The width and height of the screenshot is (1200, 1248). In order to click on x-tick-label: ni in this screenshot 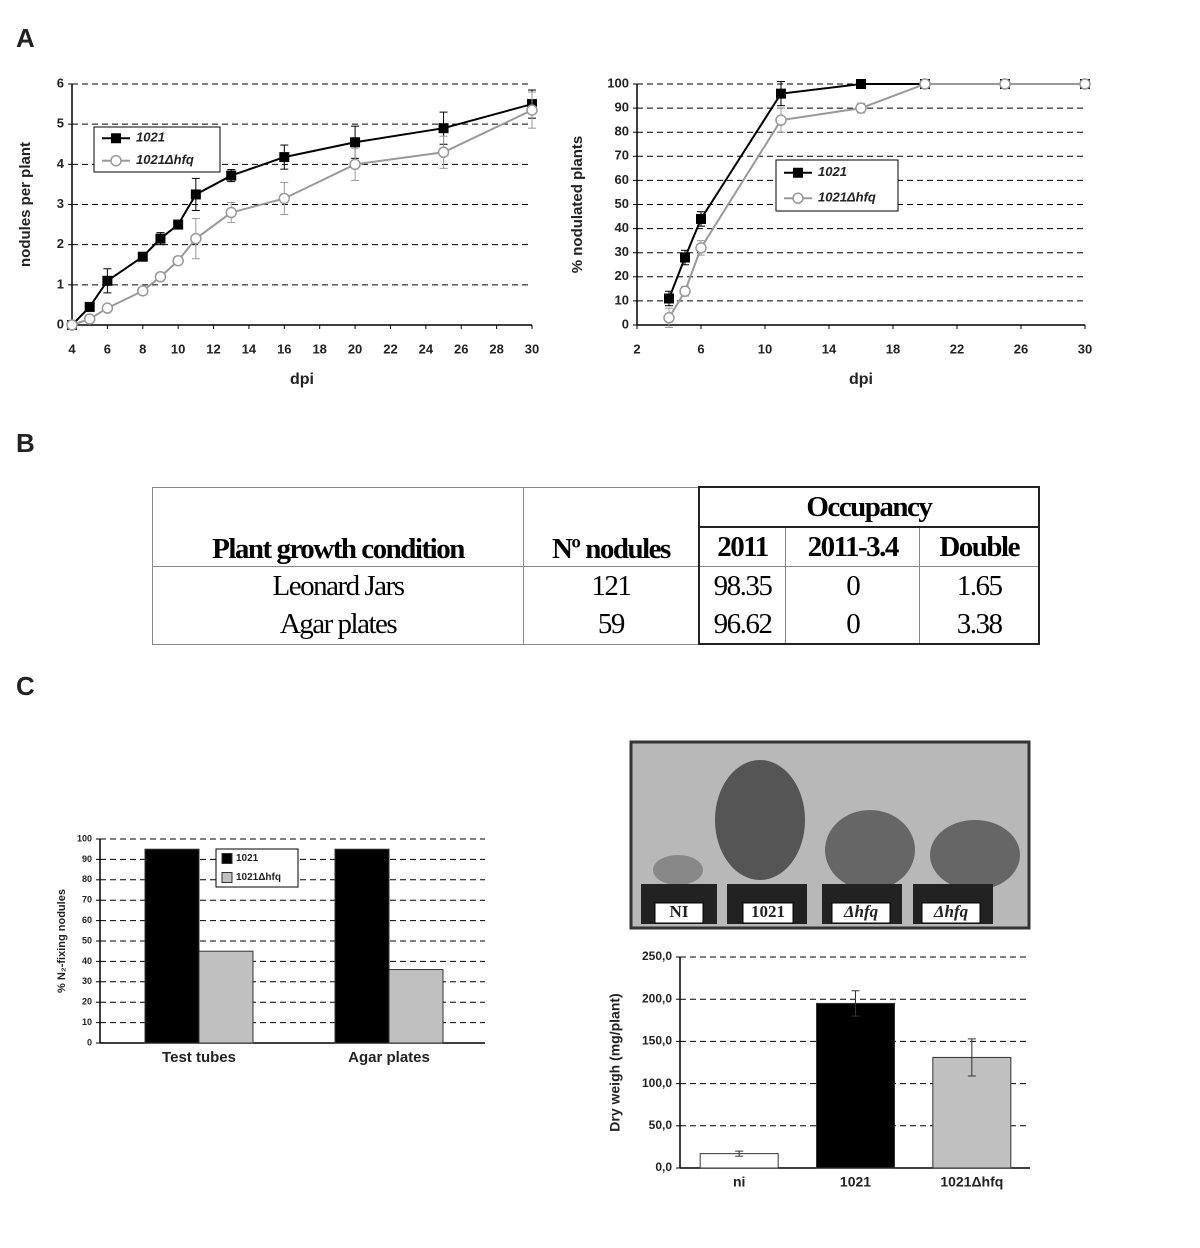, I will do `click(739, 1182)`.